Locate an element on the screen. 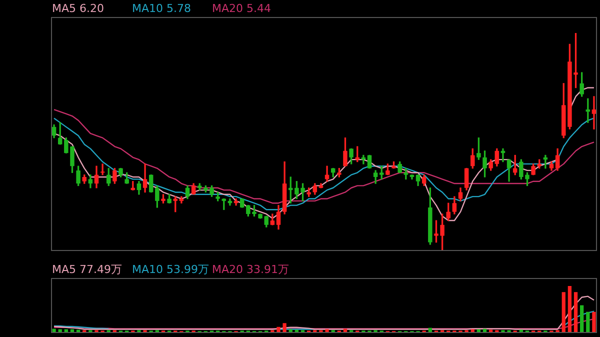  text: MA5 6.20 is located at coordinates (79, 8).